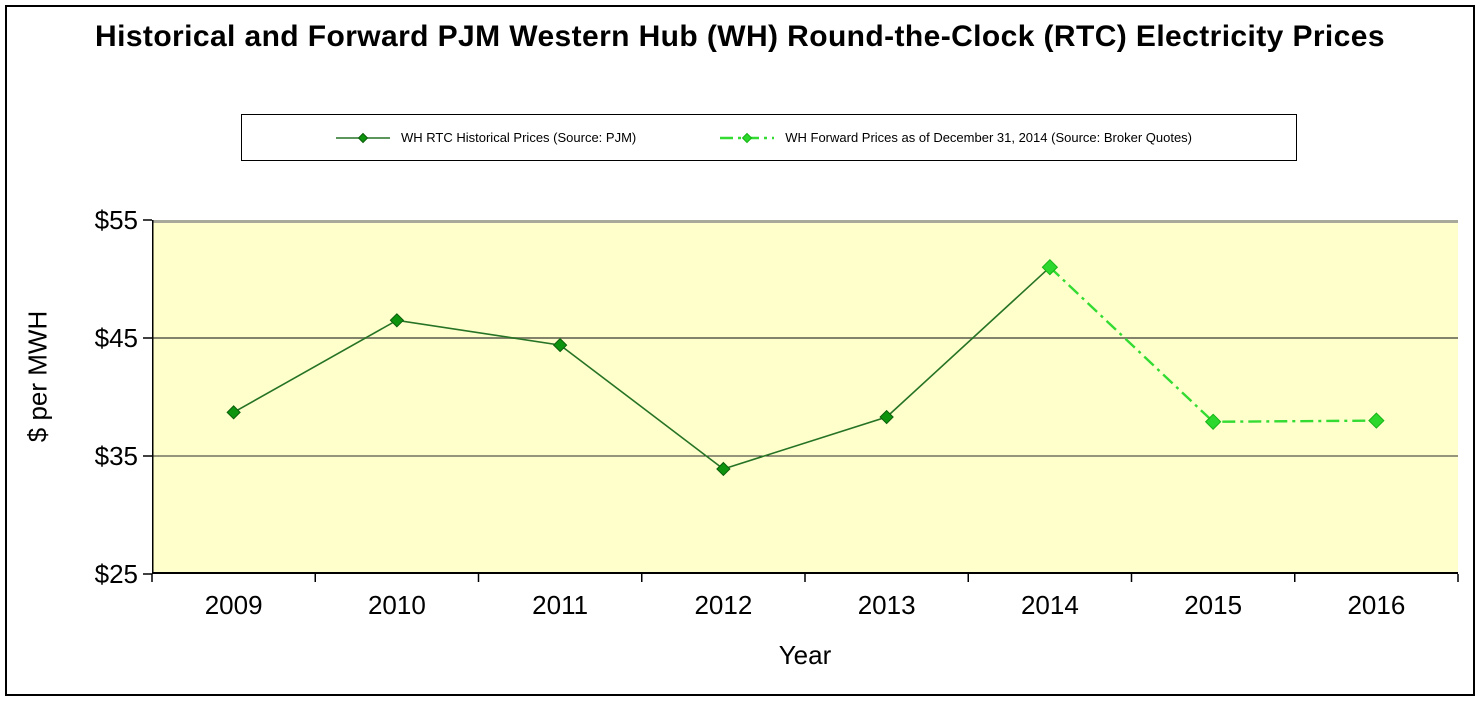 The image size is (1480, 701). I want to click on x-axis-title: Year, so click(805, 655).